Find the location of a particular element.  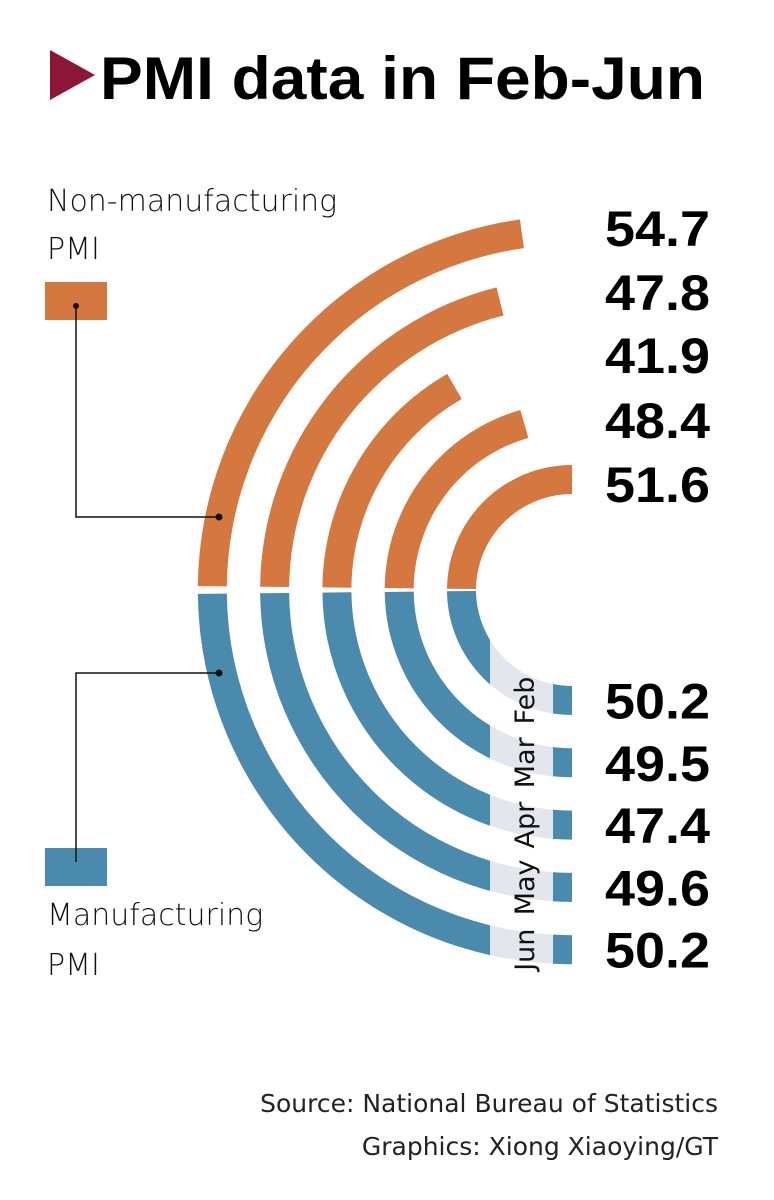

nonmfg-arc-jun is located at coordinates (360, 403).